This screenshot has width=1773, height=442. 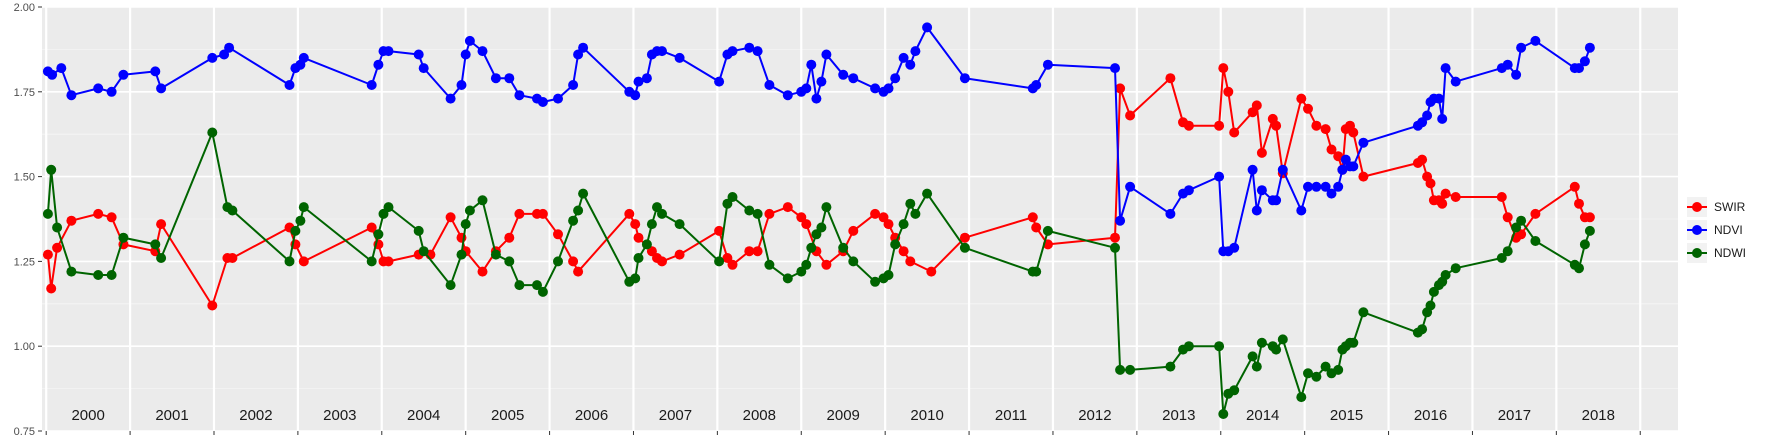 What do you see at coordinates (1697, 230) in the screenshot?
I see `legend-key-point` at bounding box center [1697, 230].